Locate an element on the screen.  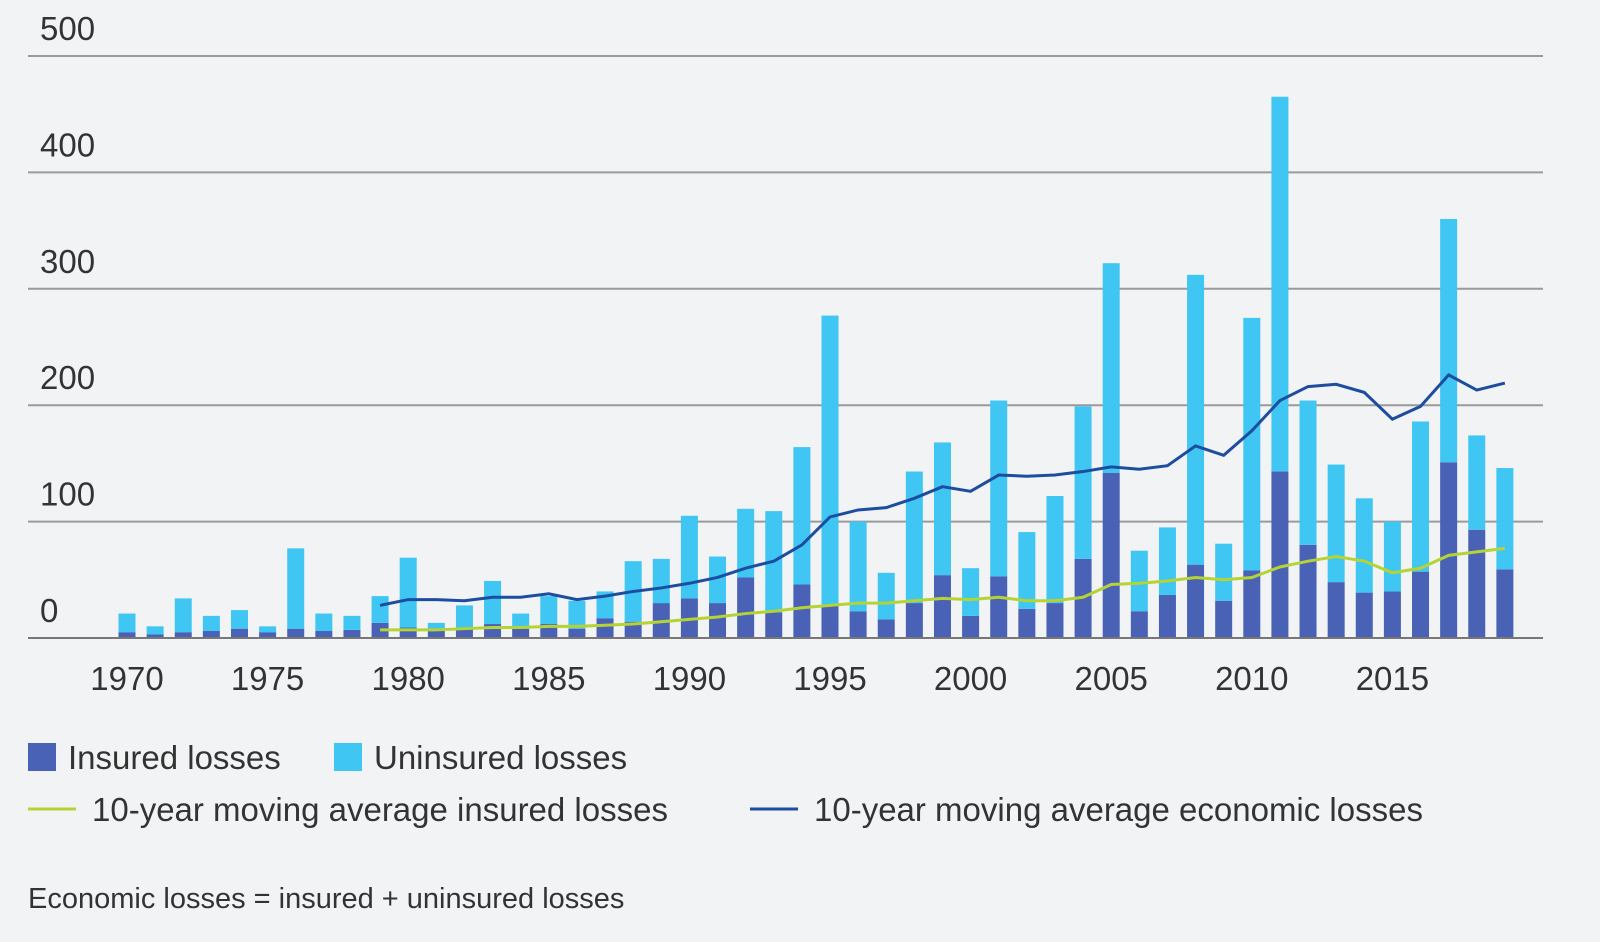
x-tick-label: 2005 is located at coordinates (1110, 678).